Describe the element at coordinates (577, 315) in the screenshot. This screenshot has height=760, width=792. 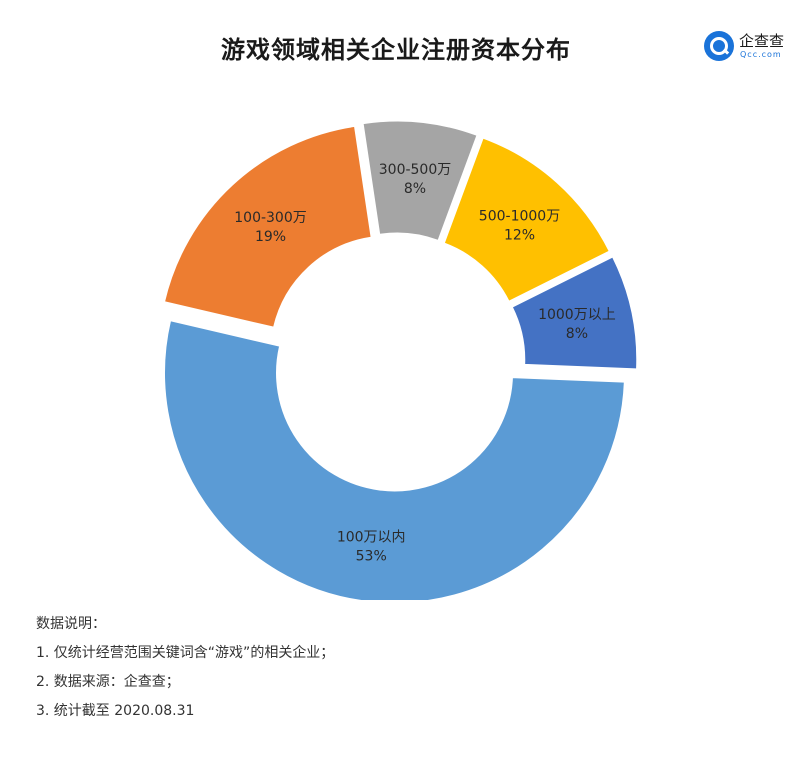
I see `slice-category-label: 1000万以上` at that location.